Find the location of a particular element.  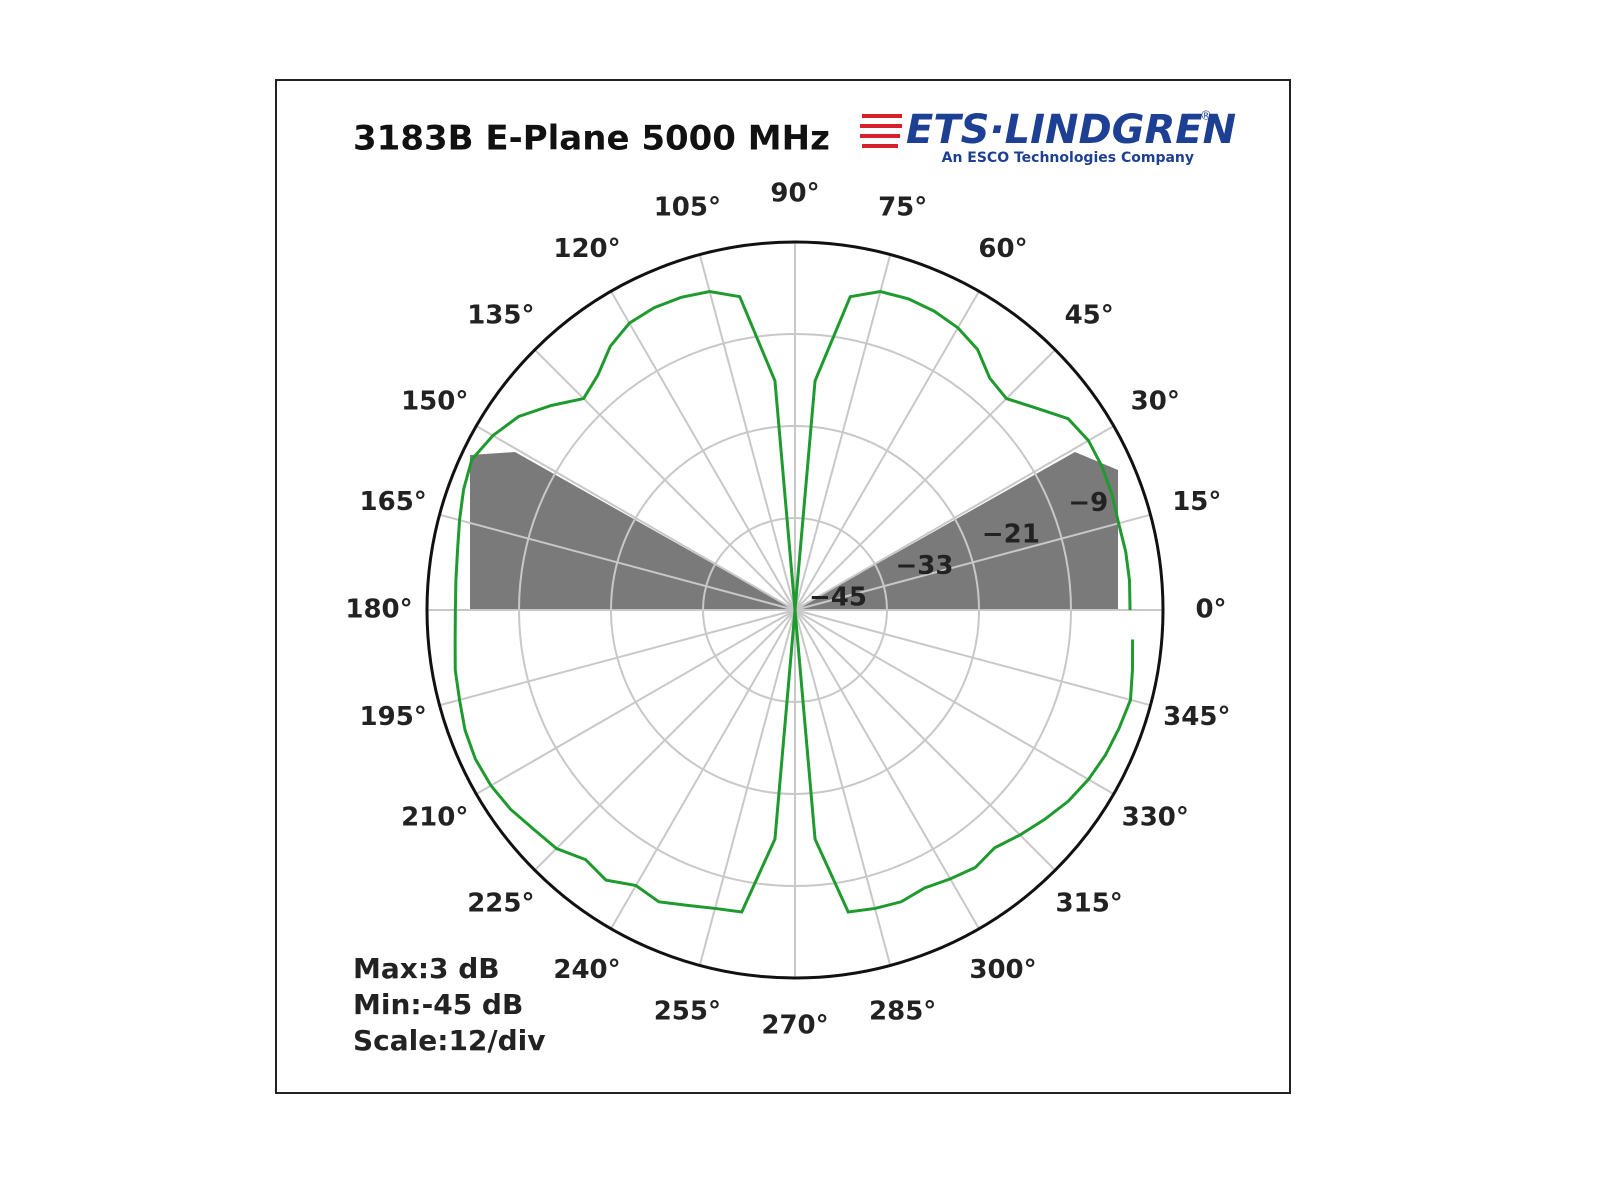

angle-label: 345° is located at coordinates (1196, 717).